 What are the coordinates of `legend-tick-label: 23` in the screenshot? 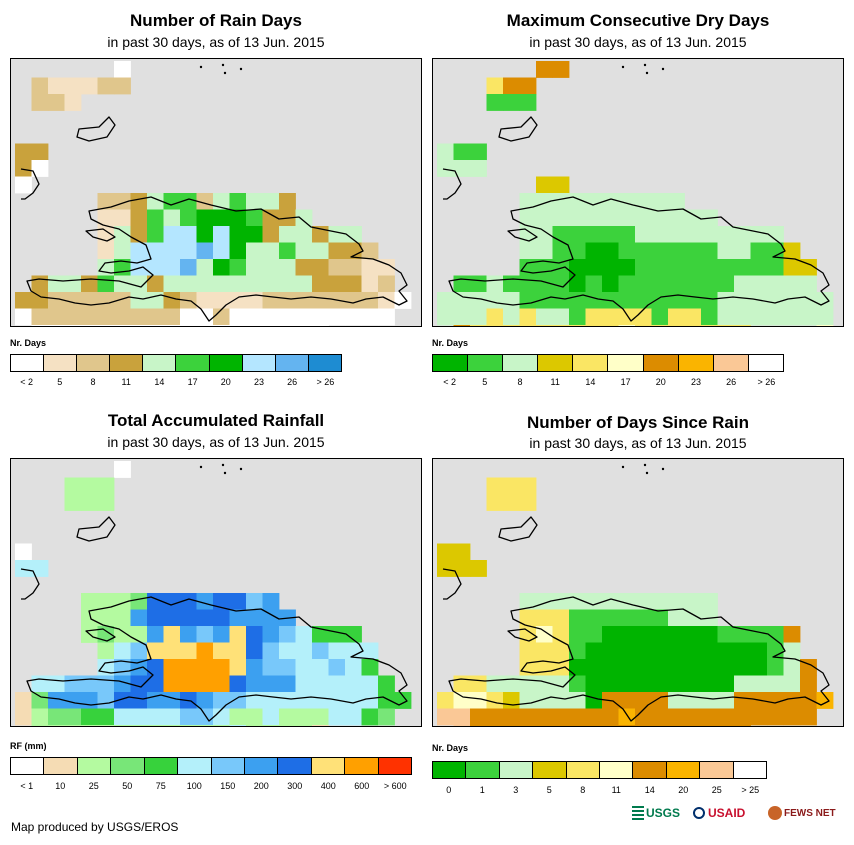 It's located at (695, 382).